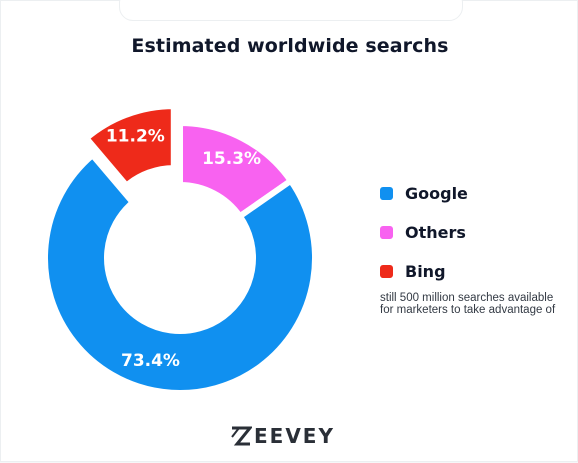 Image resolution: width=578 pixels, height=463 pixels. I want to click on legend-item-others: Others, so click(475, 232).